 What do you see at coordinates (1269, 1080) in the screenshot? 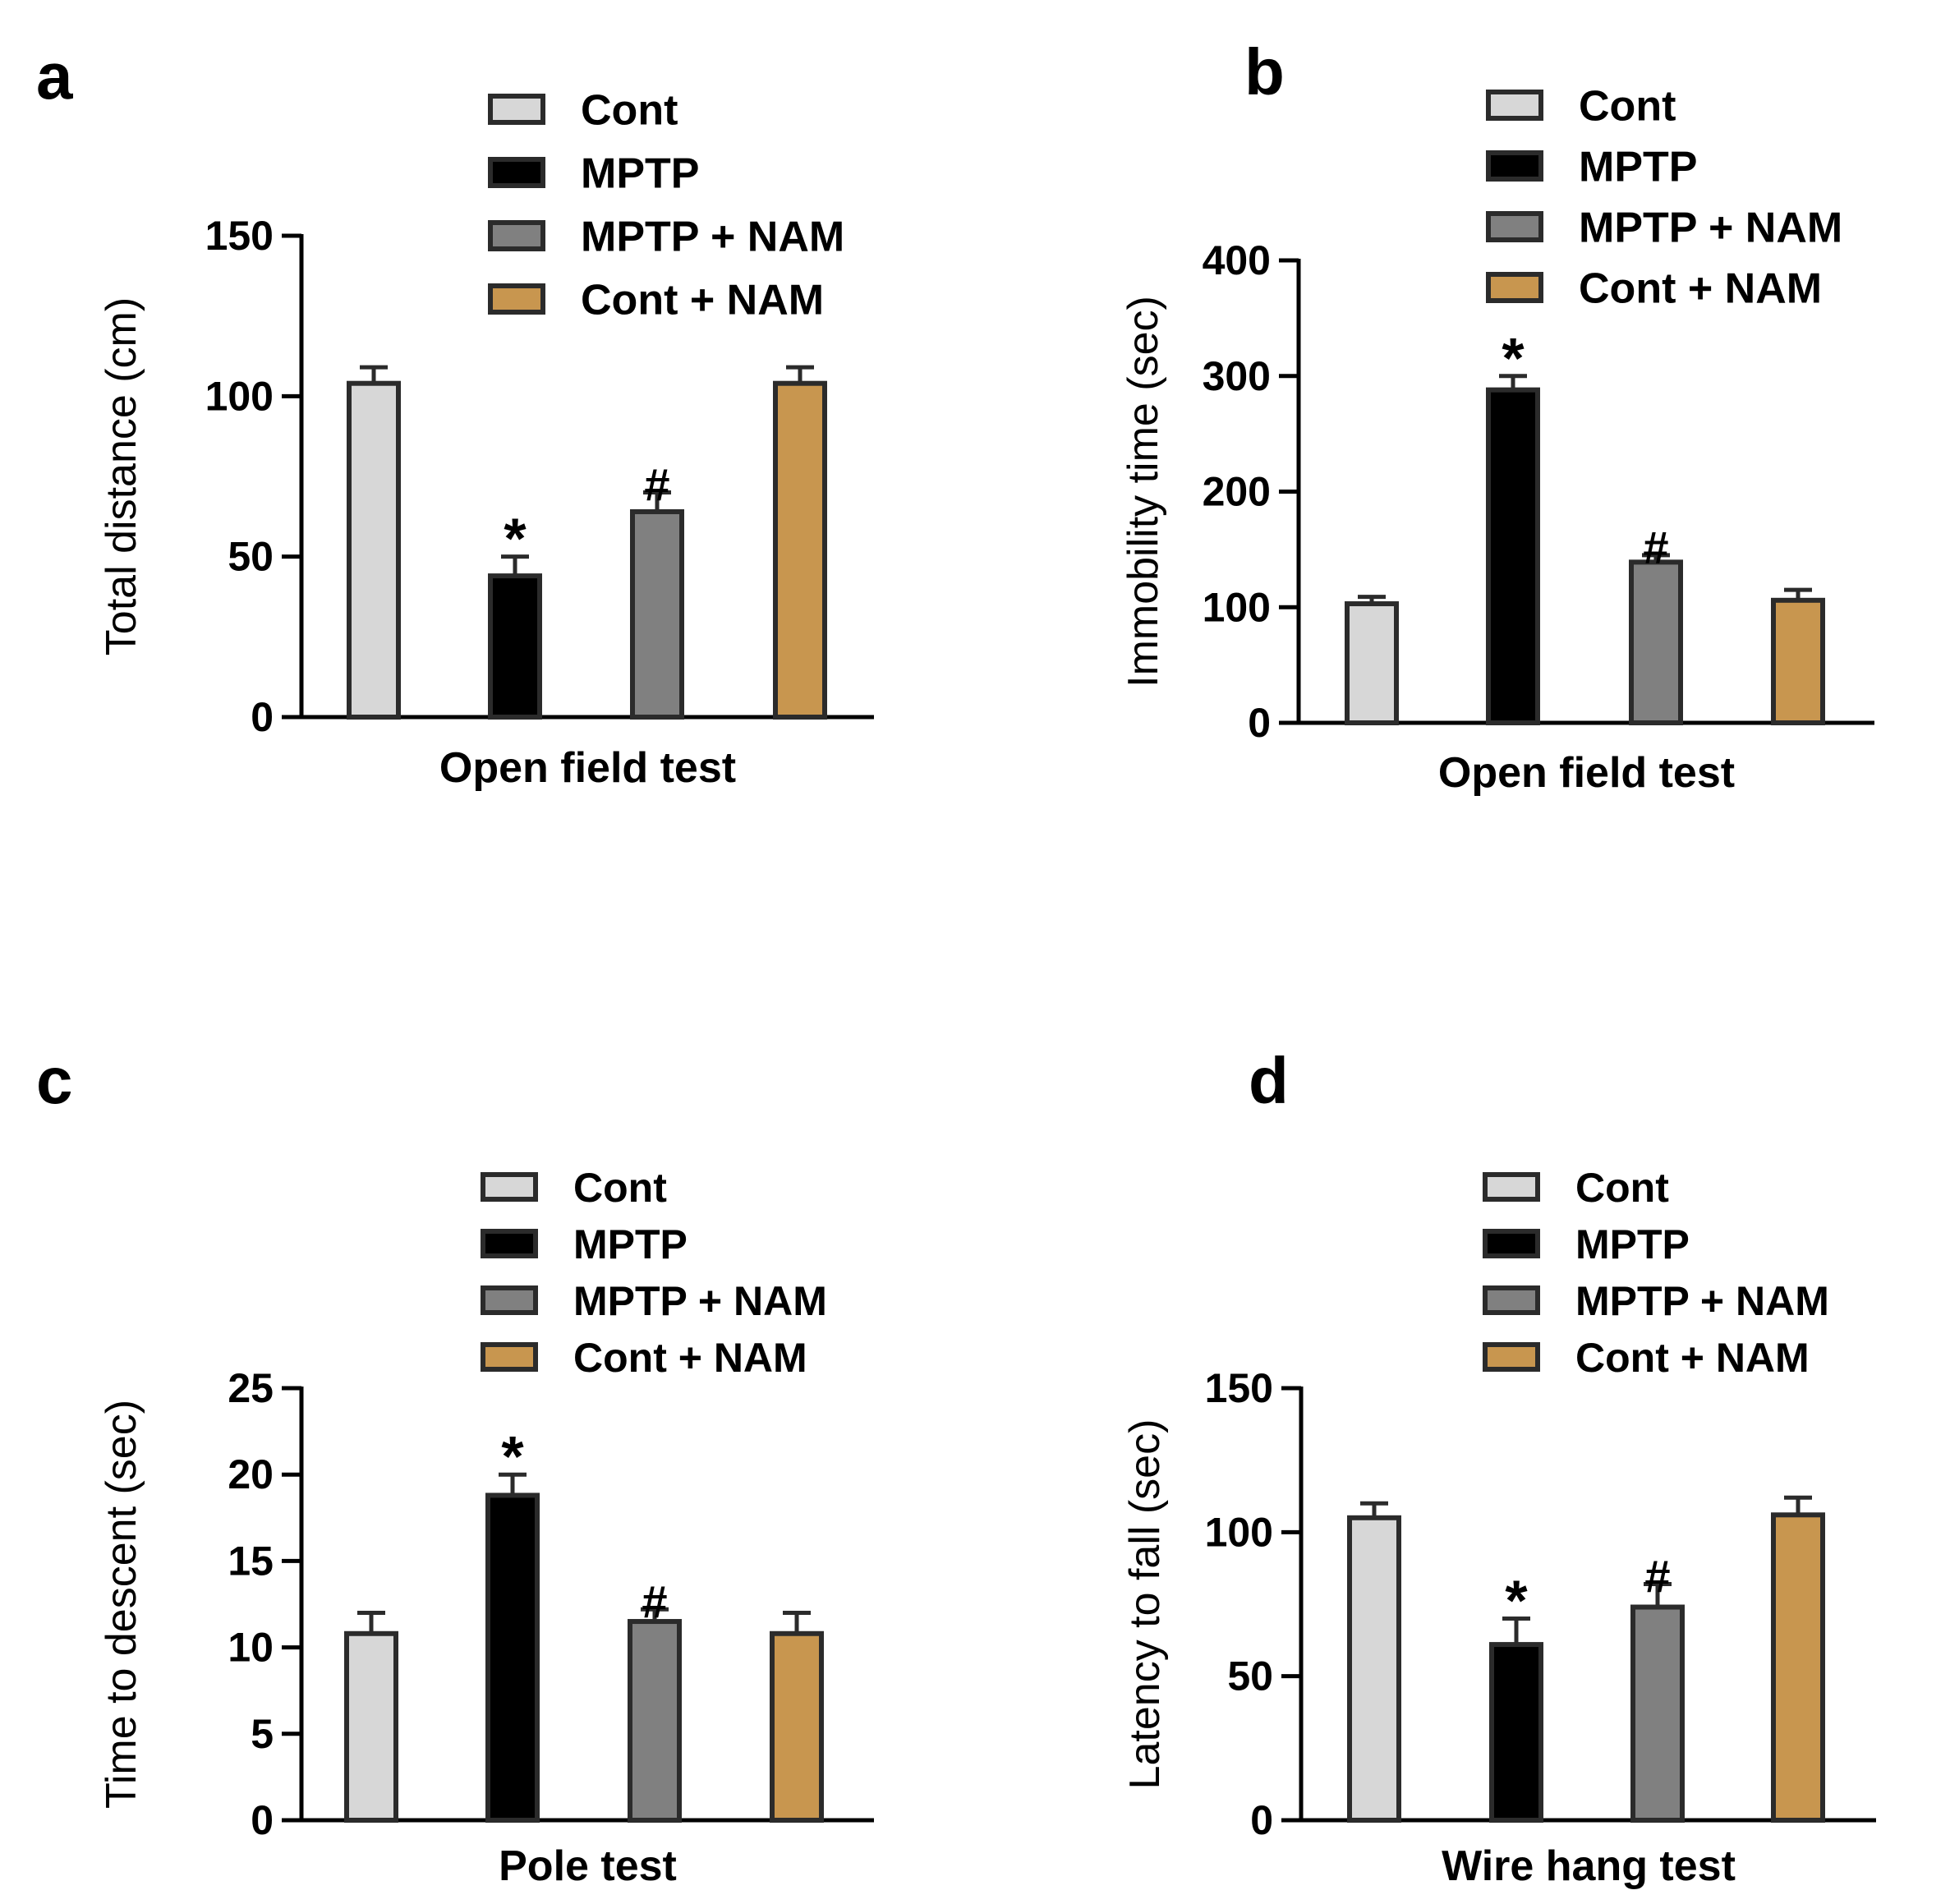
I see `panel-label: d` at bounding box center [1269, 1080].